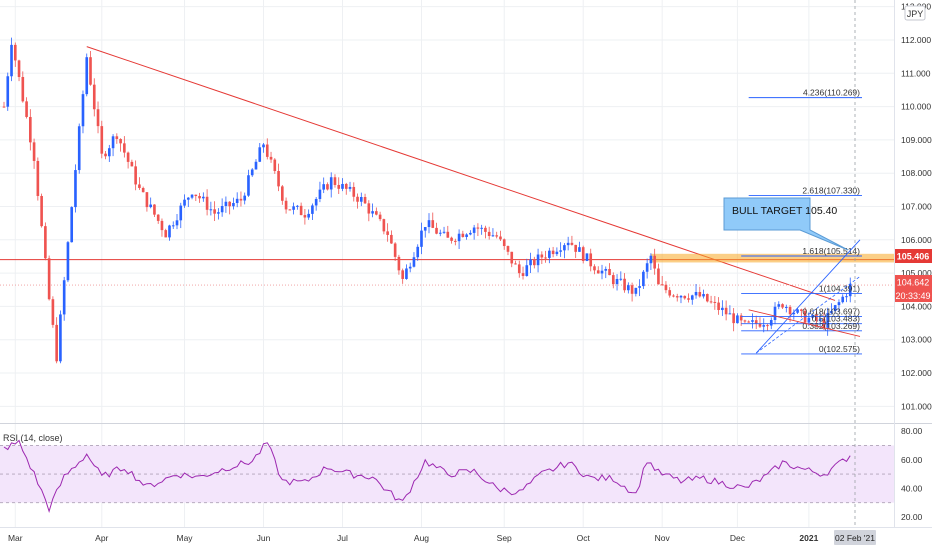  What do you see at coordinates (912, 431) in the screenshot?
I see `rsi-tick-label: 80.00` at bounding box center [912, 431].